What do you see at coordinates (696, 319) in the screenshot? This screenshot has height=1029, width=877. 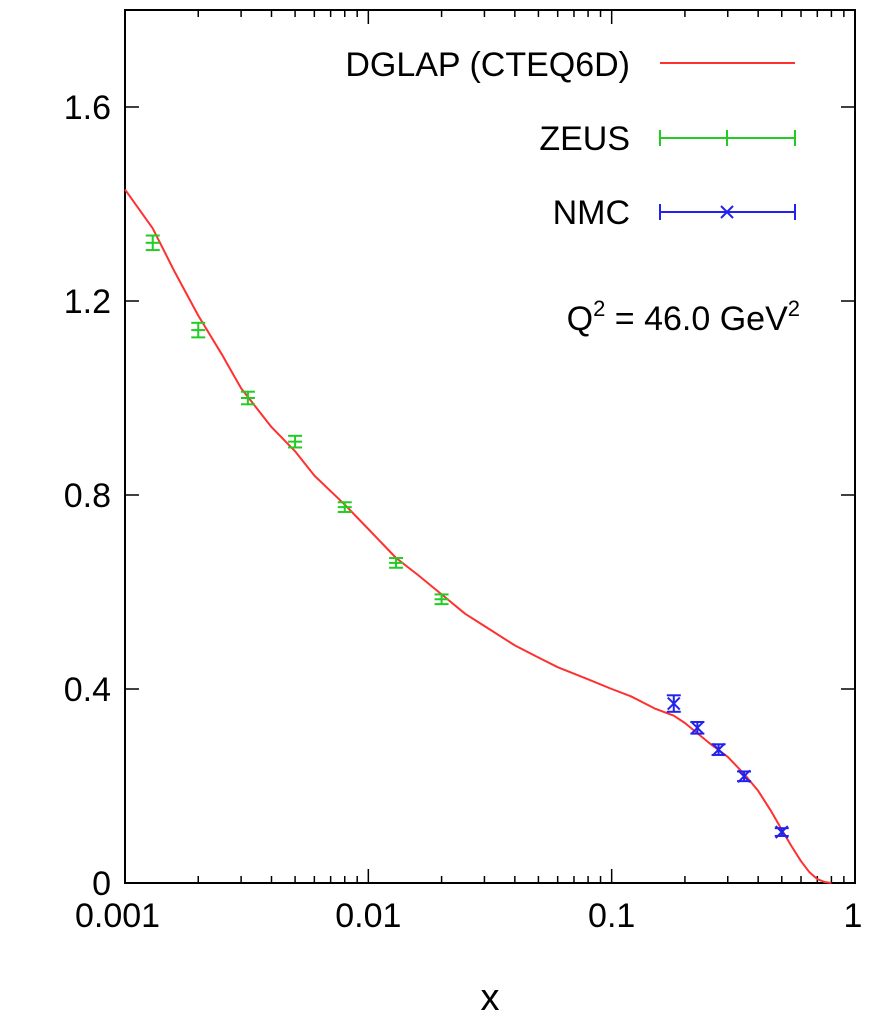 I see `q2-annotation-mid: = 46.0 GeV` at bounding box center [696, 319].